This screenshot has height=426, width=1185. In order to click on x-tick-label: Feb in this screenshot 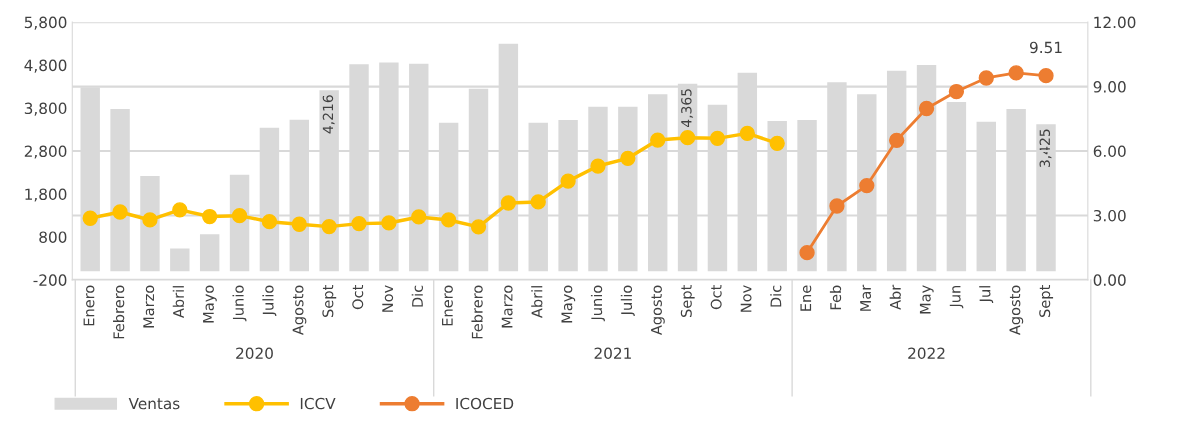, I will do `click(835, 297)`.